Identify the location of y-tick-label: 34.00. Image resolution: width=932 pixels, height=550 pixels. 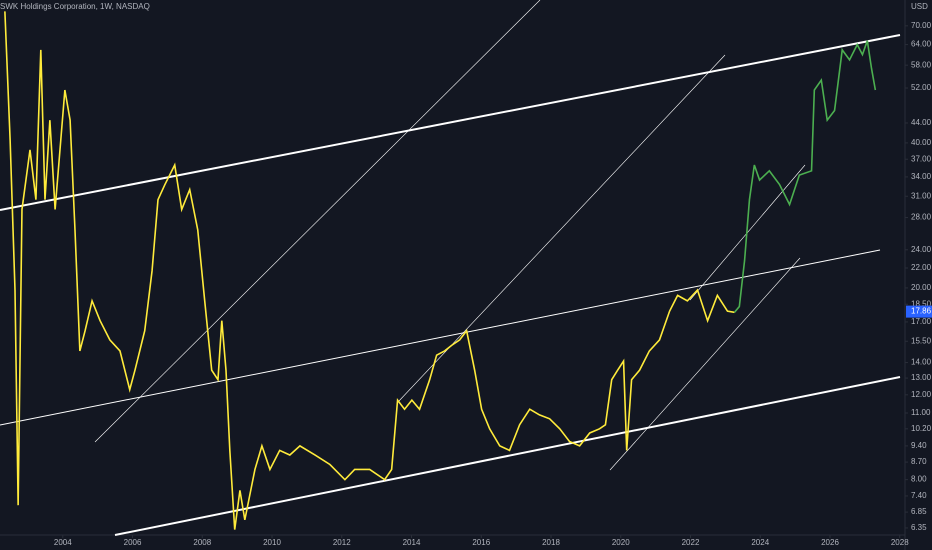
(921, 176).